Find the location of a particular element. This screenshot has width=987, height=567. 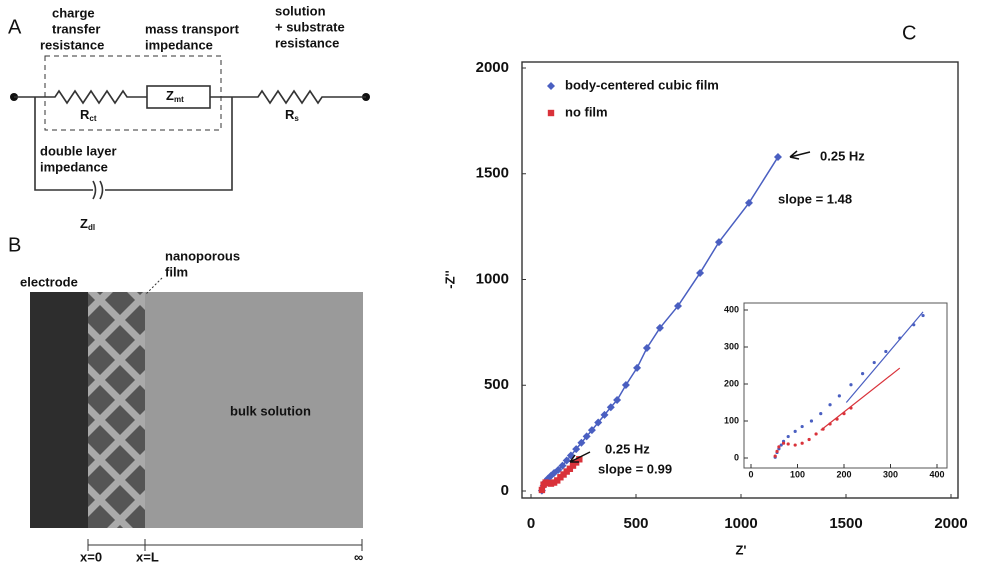

panel-label: C is located at coordinates (909, 33).